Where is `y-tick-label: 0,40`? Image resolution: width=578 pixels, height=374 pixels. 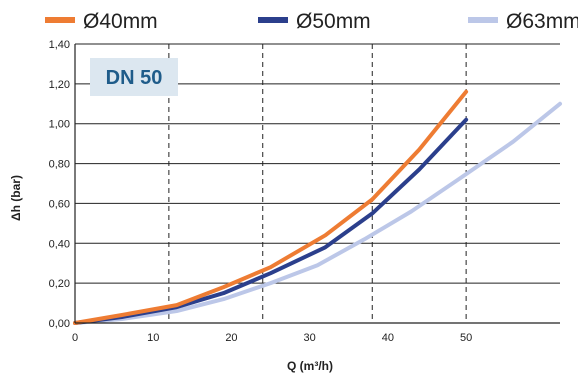 y-tick-label: 0,40 is located at coordinates (59, 244).